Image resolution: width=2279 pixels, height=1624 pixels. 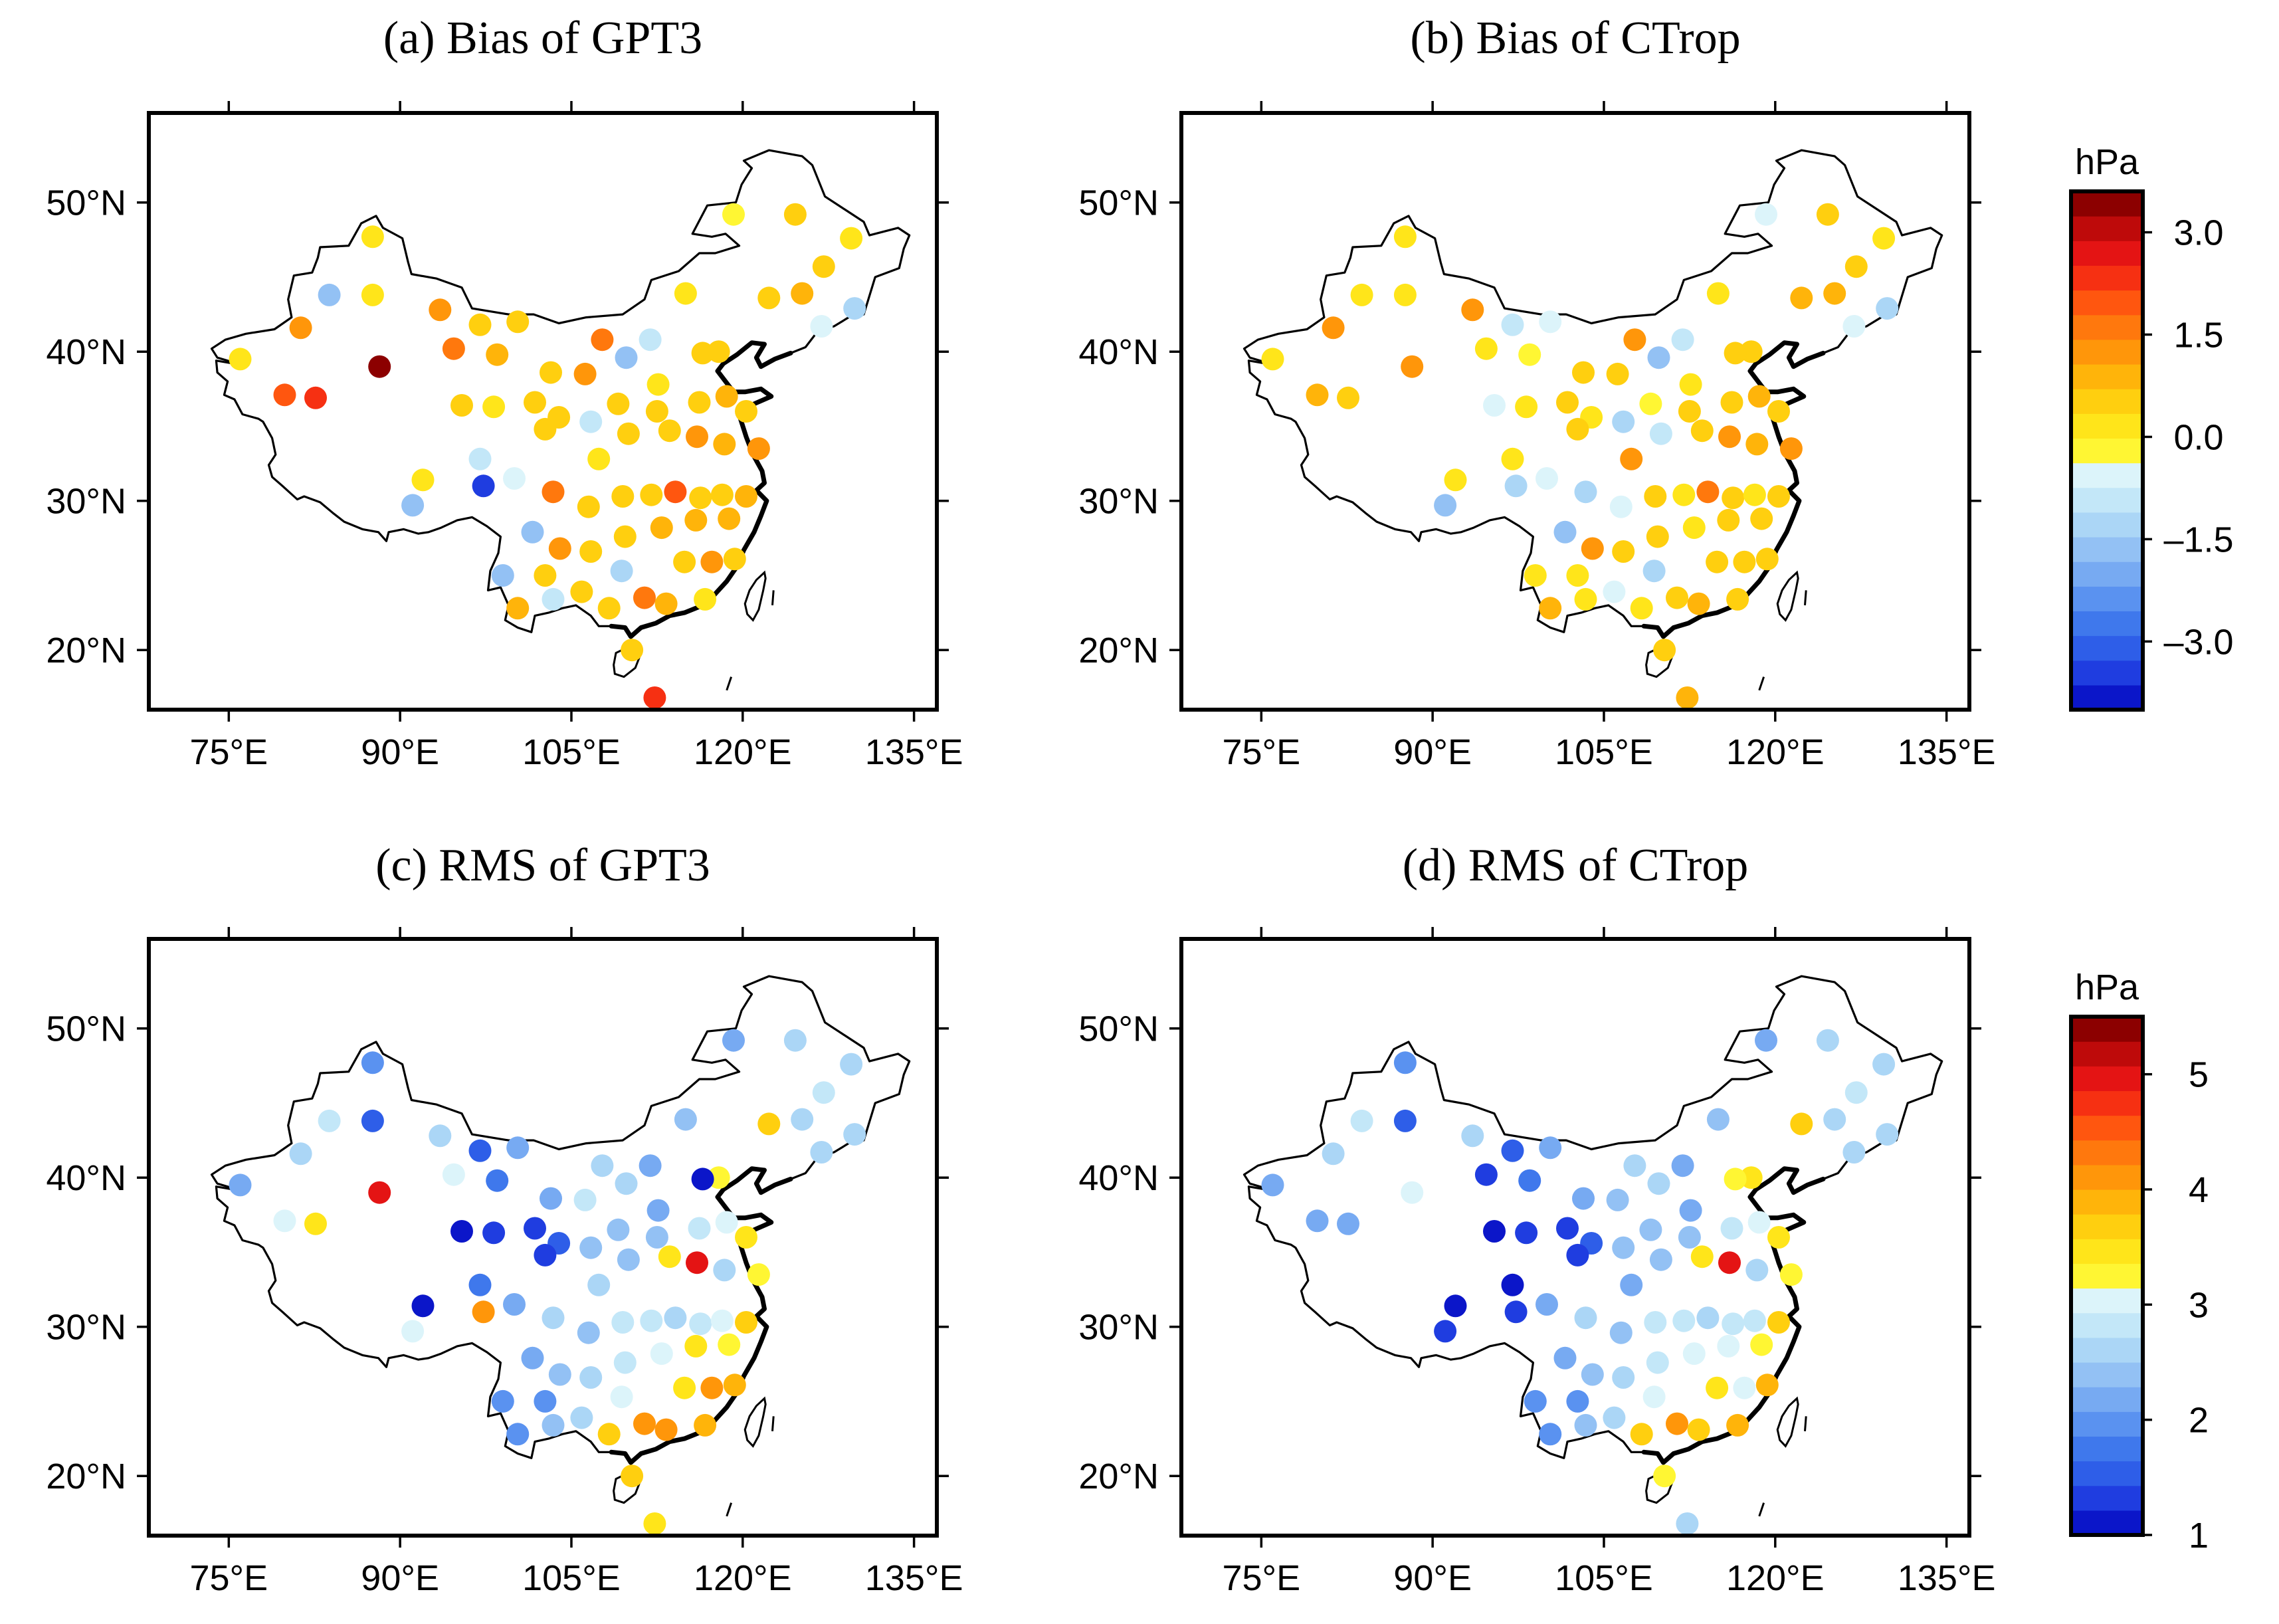 I want to click on colorbar-label: –3.0, so click(x=2198, y=642).